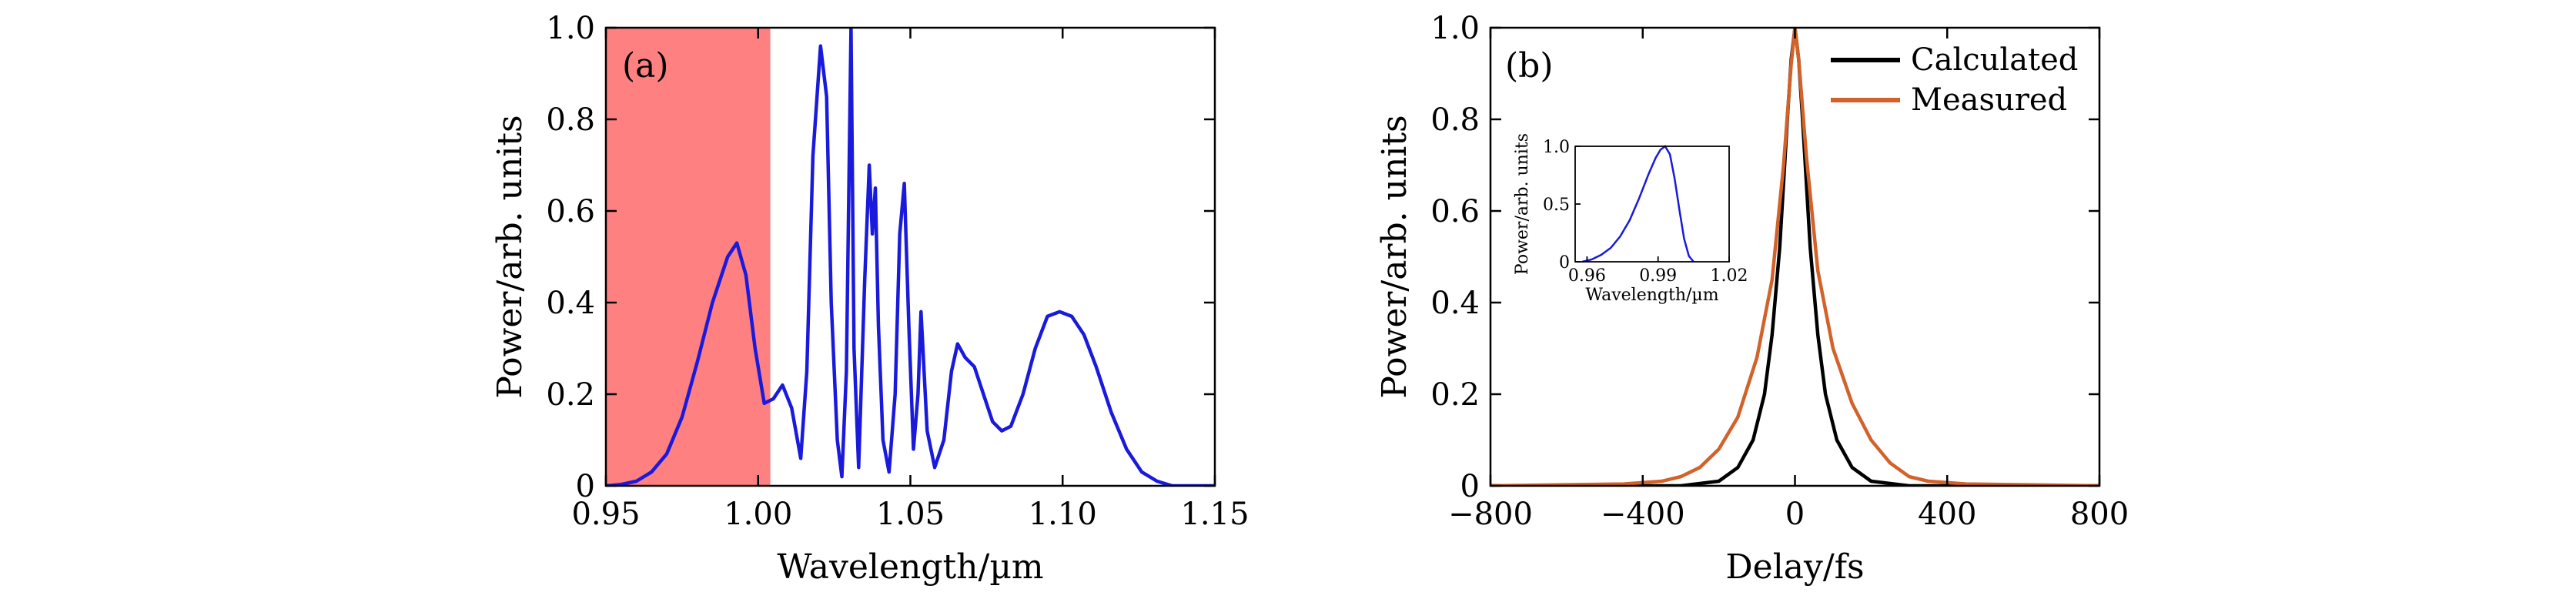 Image resolution: width=2576 pixels, height=599 pixels. What do you see at coordinates (1995, 60) in the screenshot?
I see `legend-label-calculated: Calculated` at bounding box center [1995, 60].